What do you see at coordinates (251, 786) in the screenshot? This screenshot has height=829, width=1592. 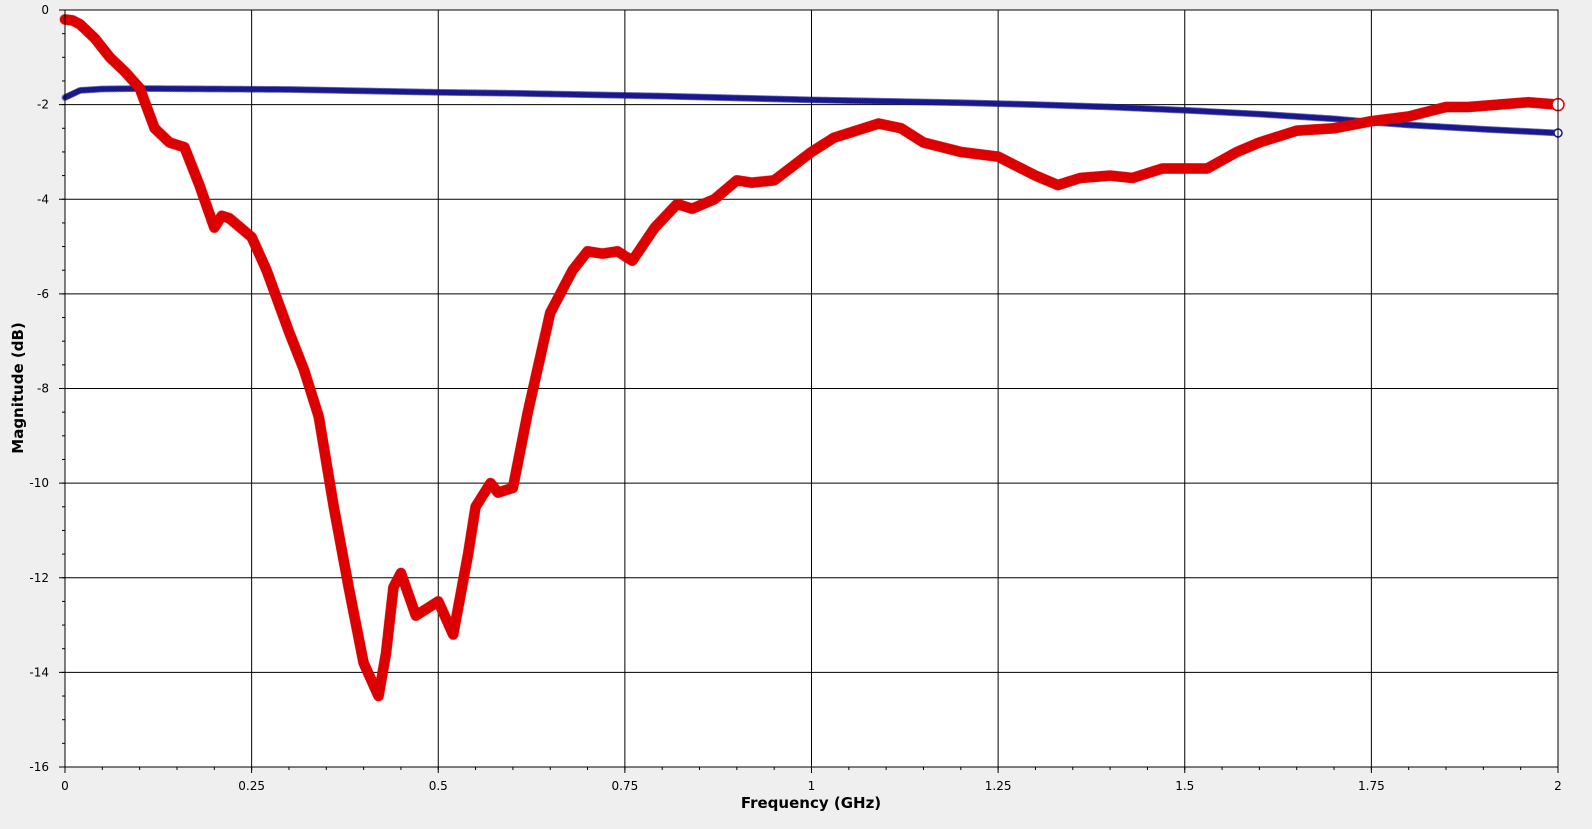 I see `x-tick-label: 0.25` at bounding box center [251, 786].